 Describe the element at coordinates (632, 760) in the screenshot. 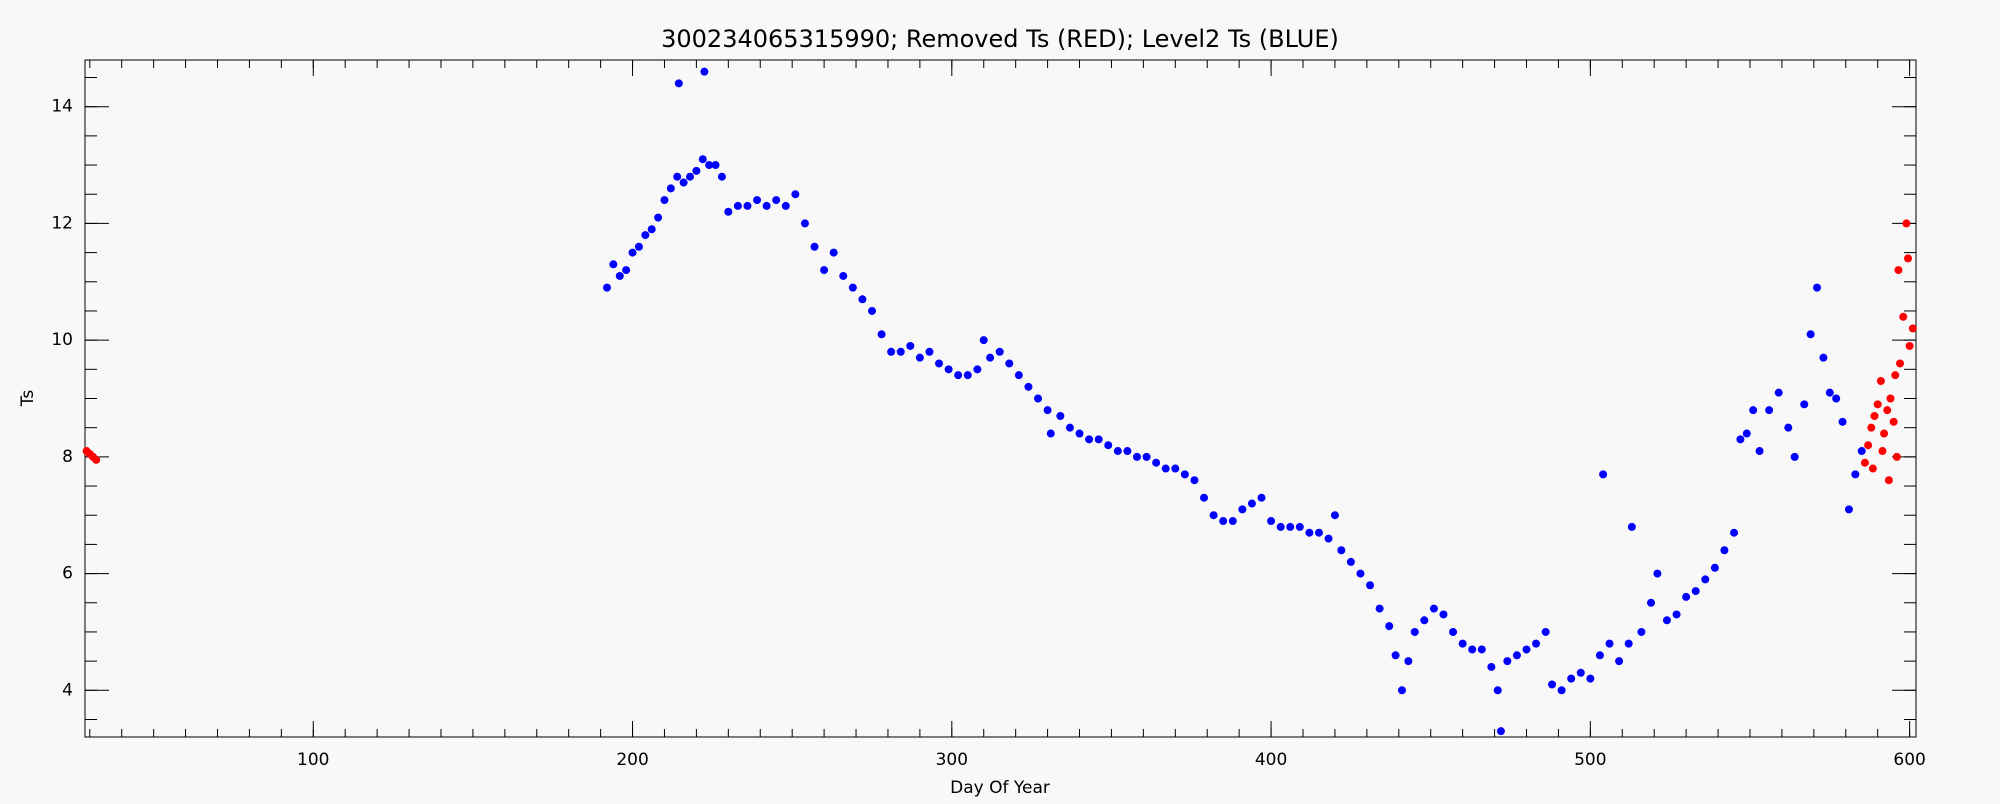

I see `x-tick-label: 200` at that location.